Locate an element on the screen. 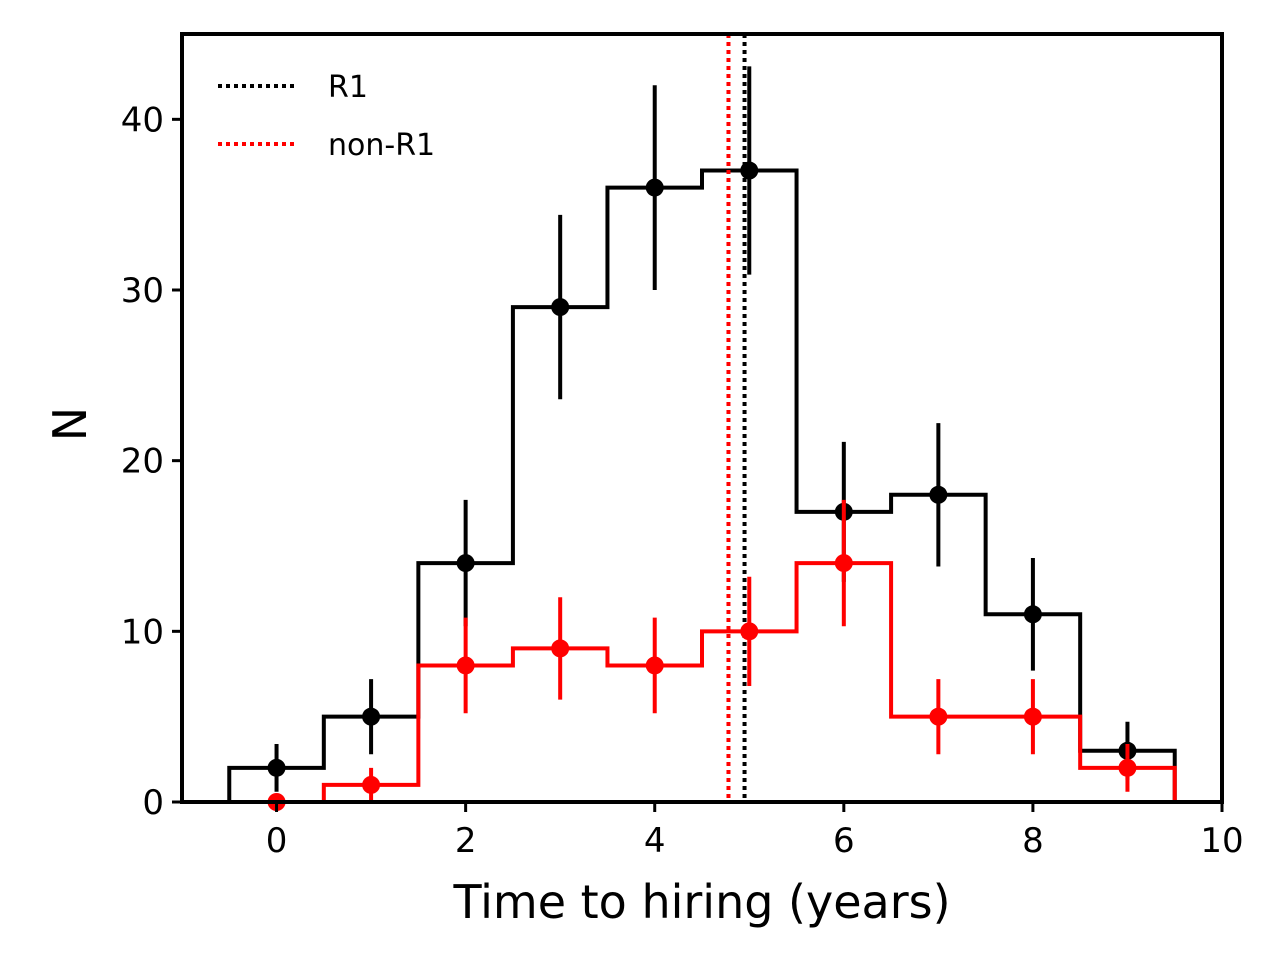 The image size is (1280, 960). y-tick-label: 10 is located at coordinates (142, 632).